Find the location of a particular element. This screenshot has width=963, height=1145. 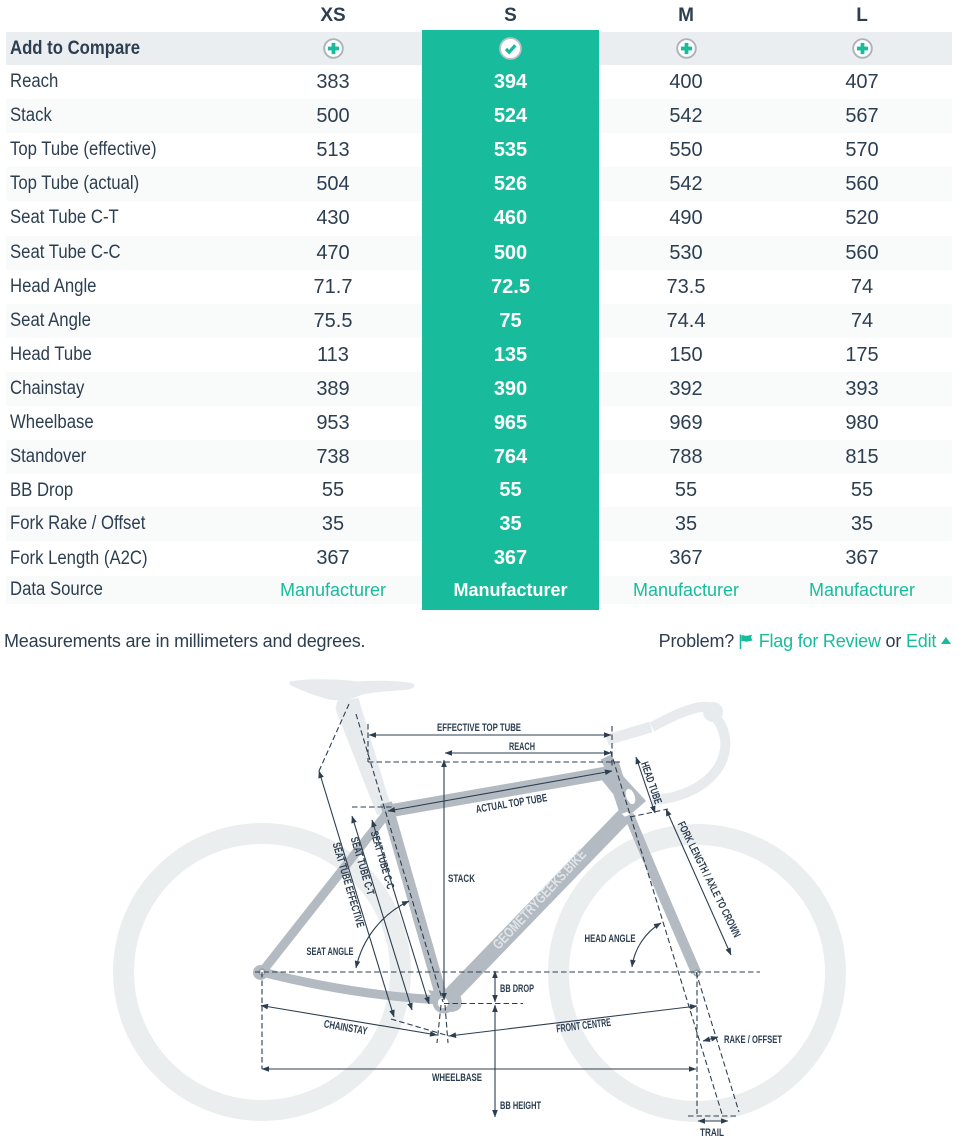

svg-text: HEAD ANGLE is located at coordinates (610, 939).